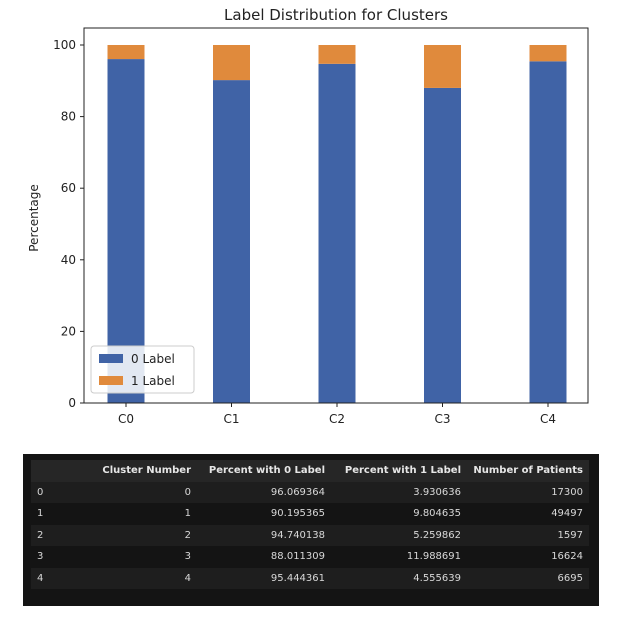 This screenshot has width=624, height=619. I want to click on cell-cluster-number: 2, so click(187, 535).